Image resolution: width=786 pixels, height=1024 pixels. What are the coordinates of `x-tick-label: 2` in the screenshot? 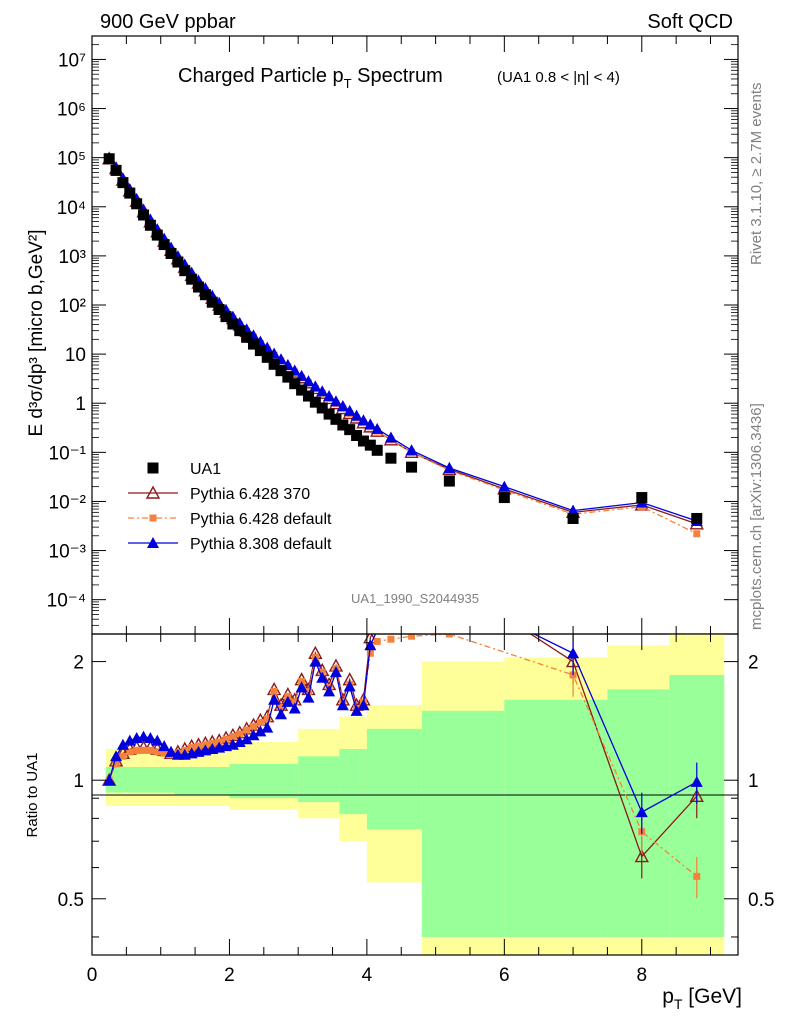 It's located at (229, 975).